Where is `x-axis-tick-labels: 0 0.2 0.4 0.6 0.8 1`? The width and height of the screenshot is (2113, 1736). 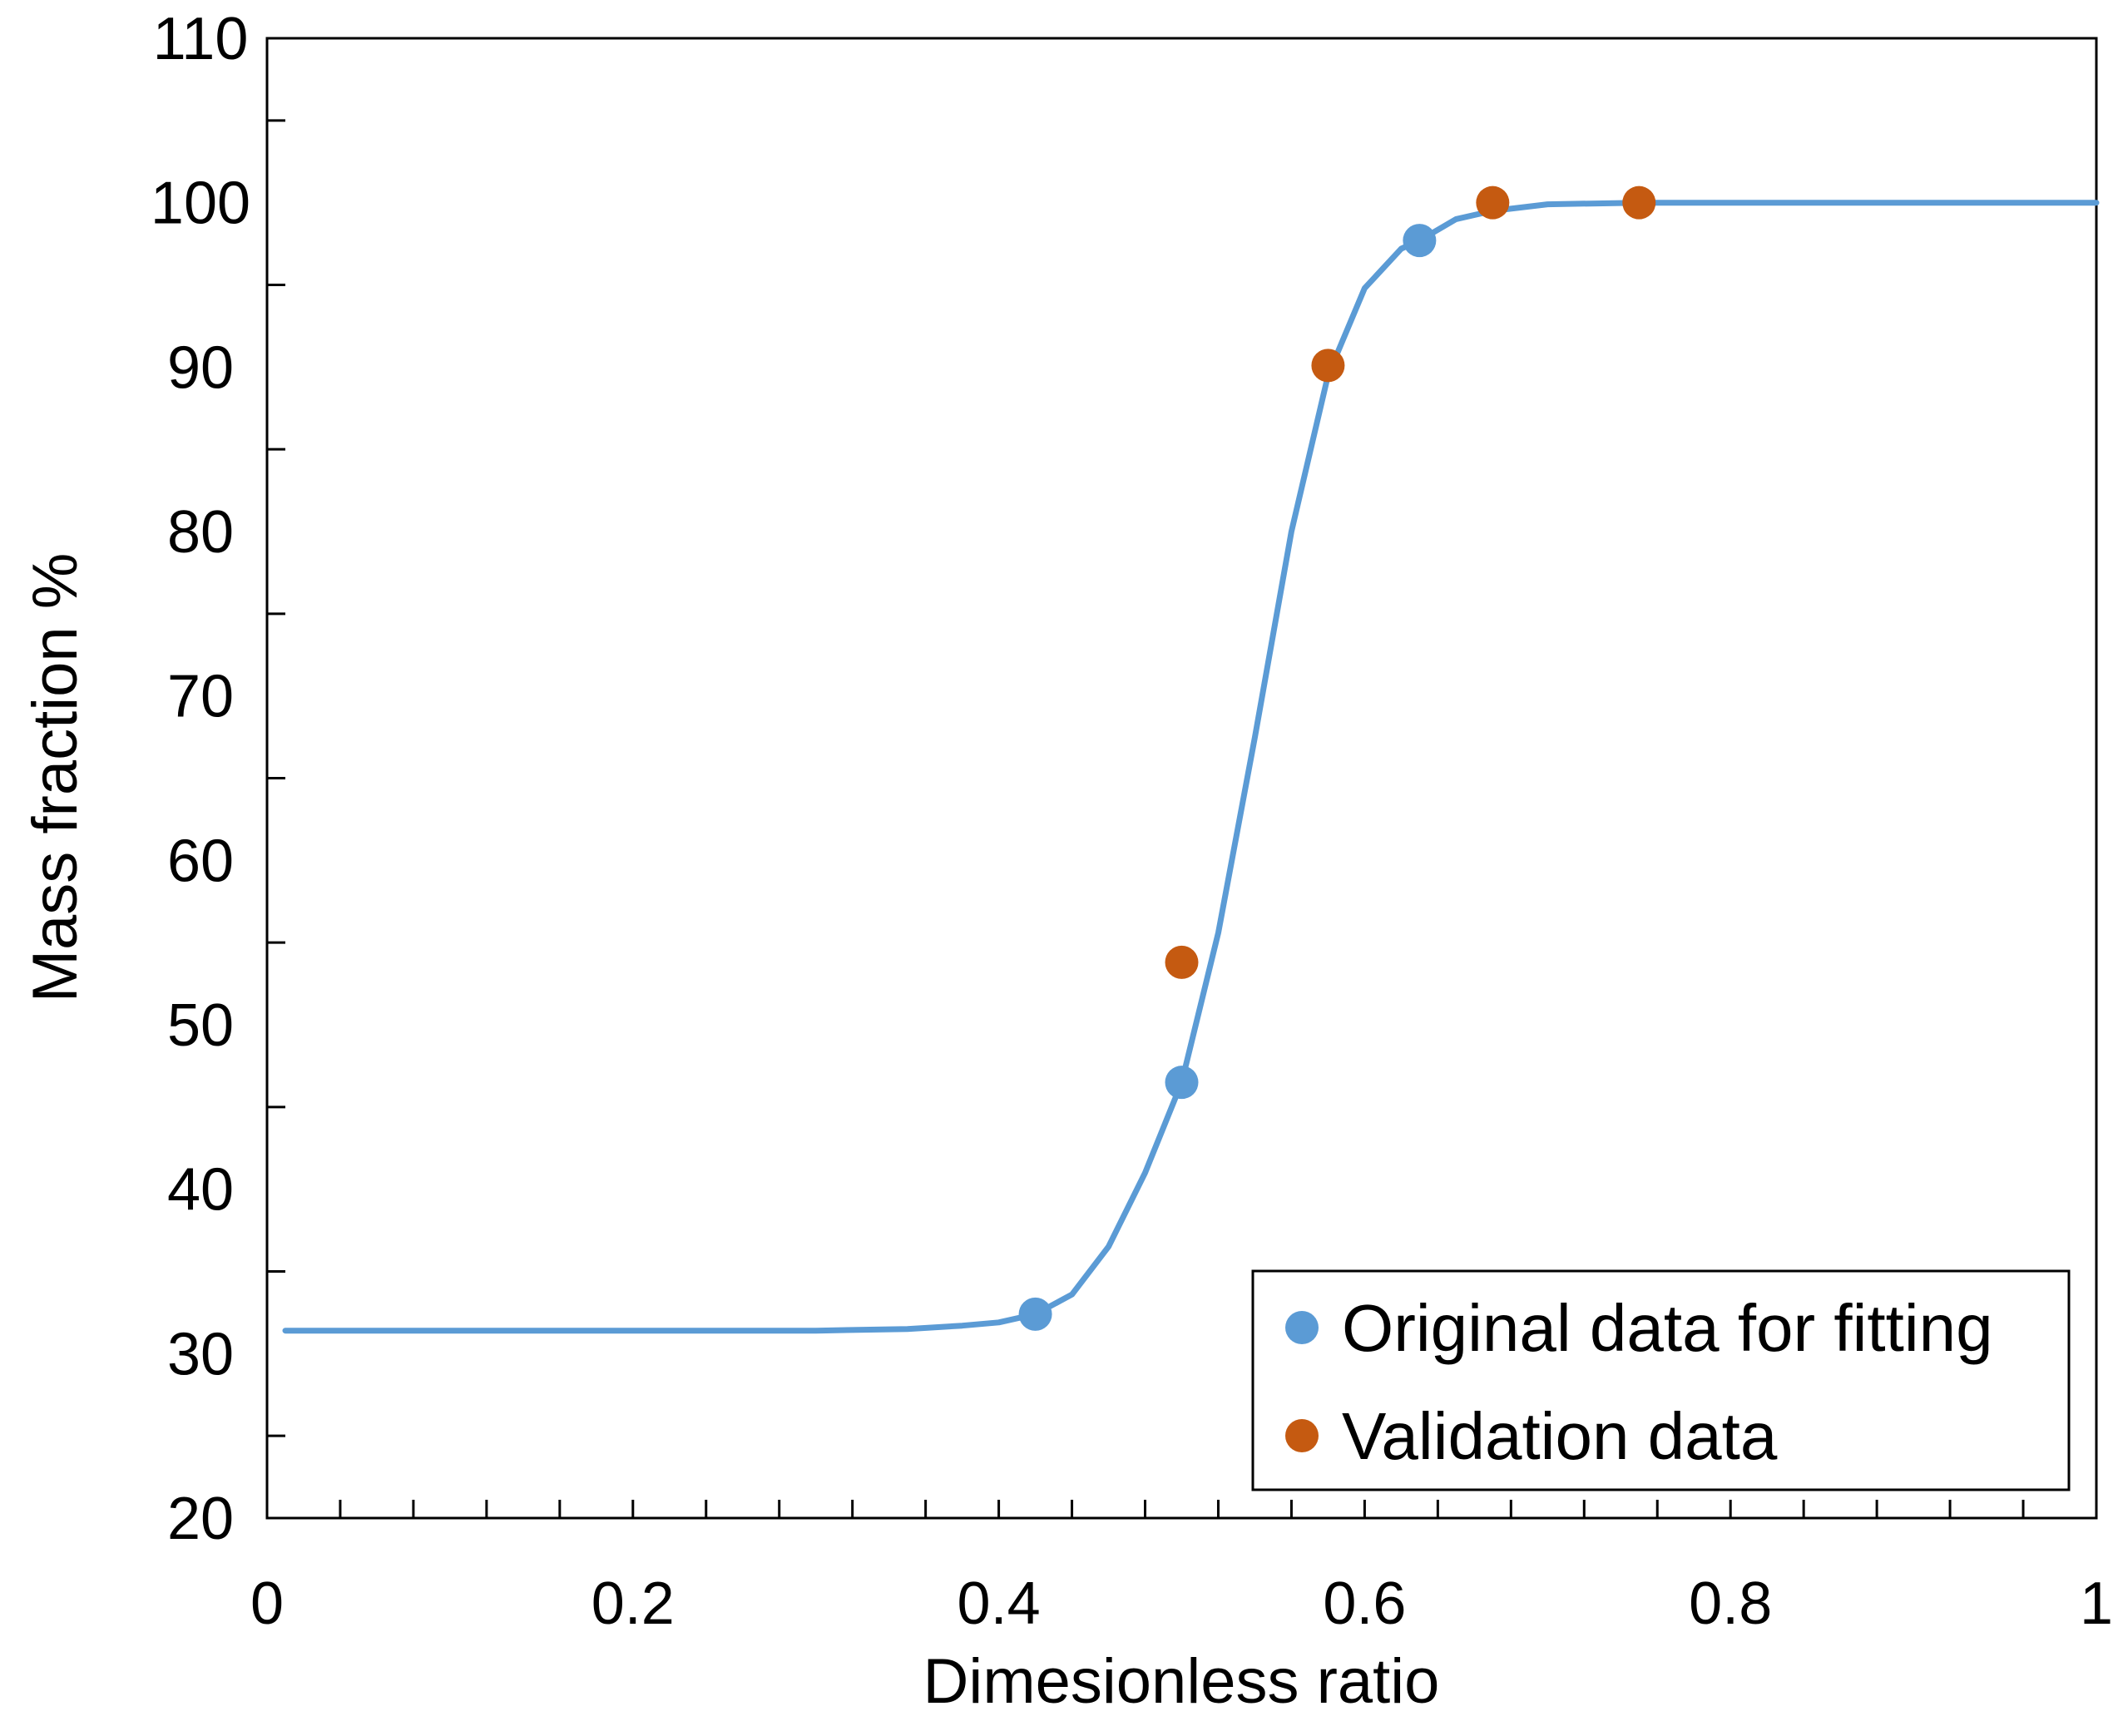 x-axis-tick-labels: 0 0.2 0.4 0.6 0.8 1 is located at coordinates (1182, 1603).